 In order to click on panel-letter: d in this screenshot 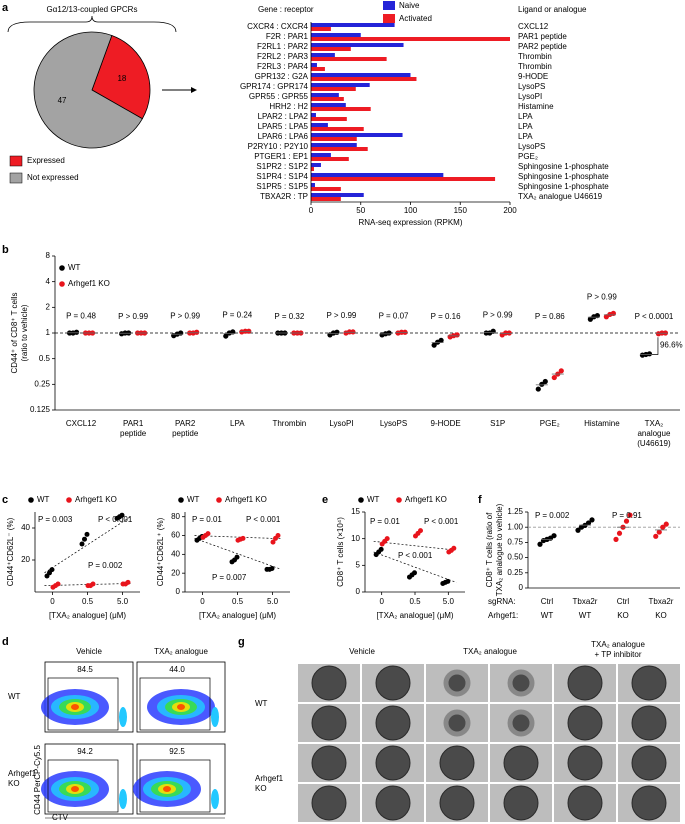, I will do `click(5, 642)`.